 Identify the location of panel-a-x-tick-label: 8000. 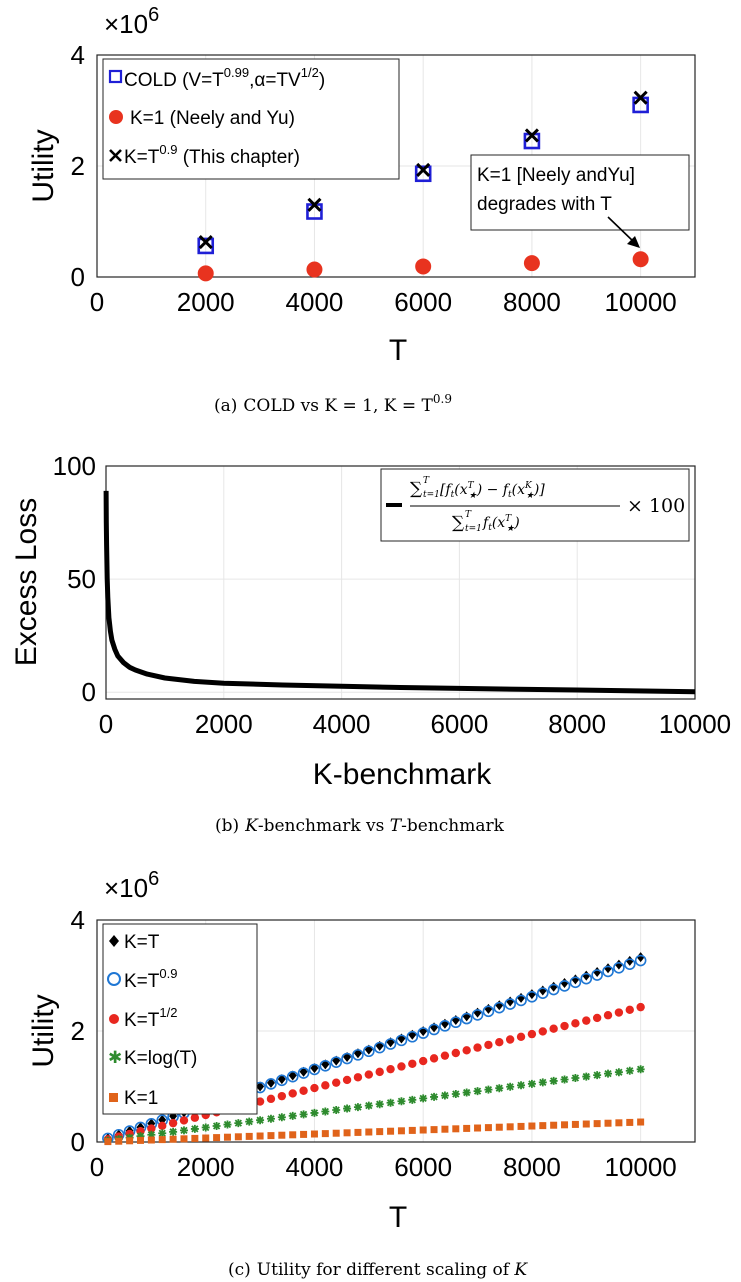
(532, 302).